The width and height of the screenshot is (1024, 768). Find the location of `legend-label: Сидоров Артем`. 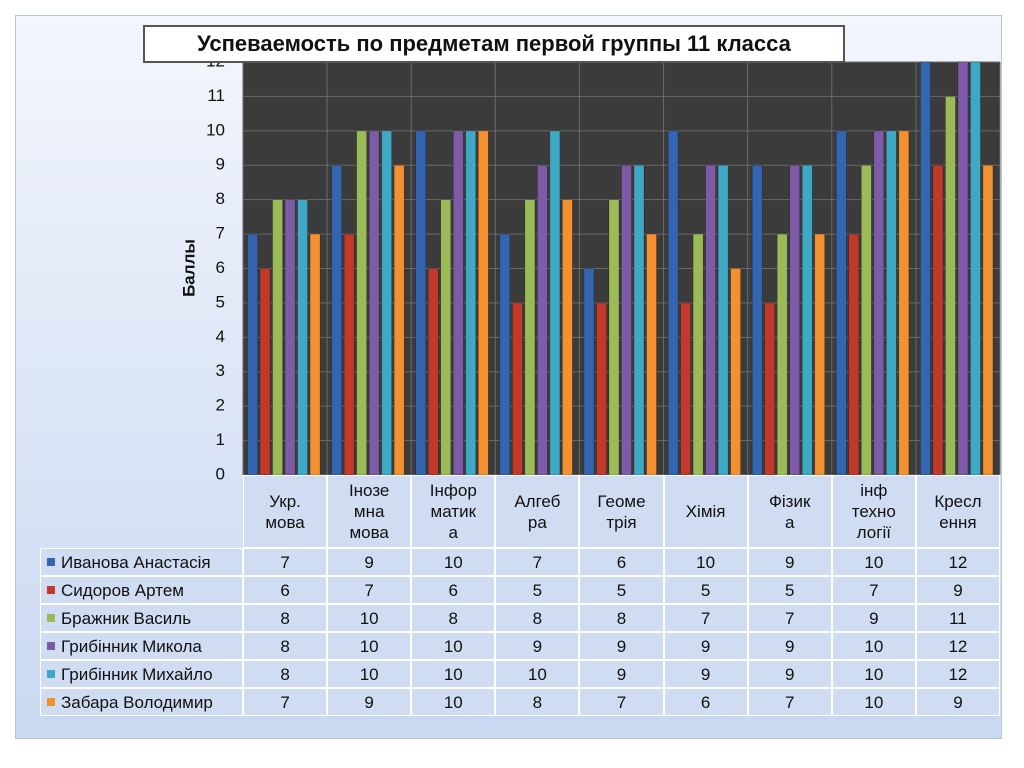

legend-label: Сидоров Артем is located at coordinates (122, 590).